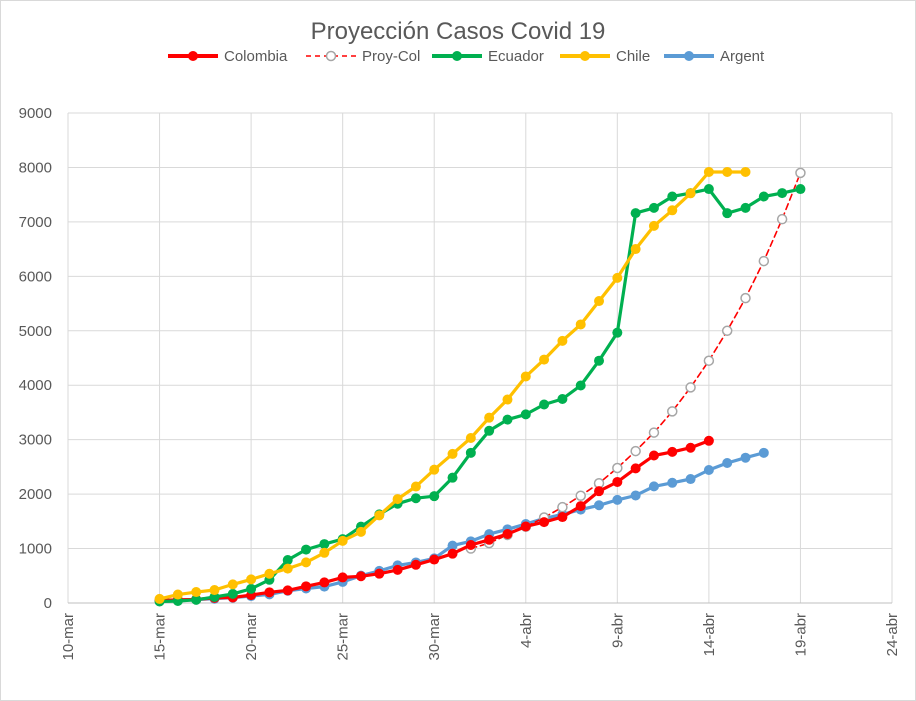 The image size is (916, 701). I want to click on legend-item-proy-col: Proy-Col, so click(362, 56).